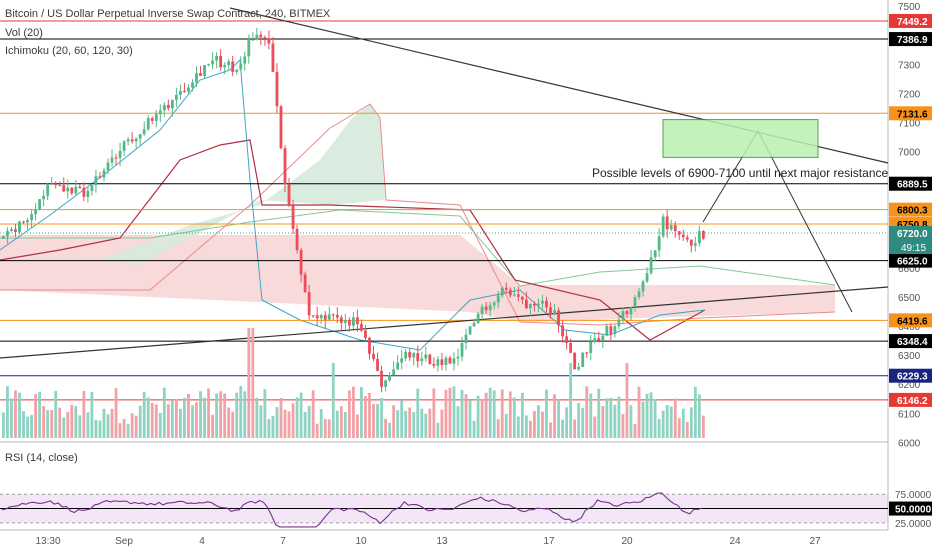 The width and height of the screenshot is (932, 550). I want to click on level-price-label: 6750.8, so click(912, 225).